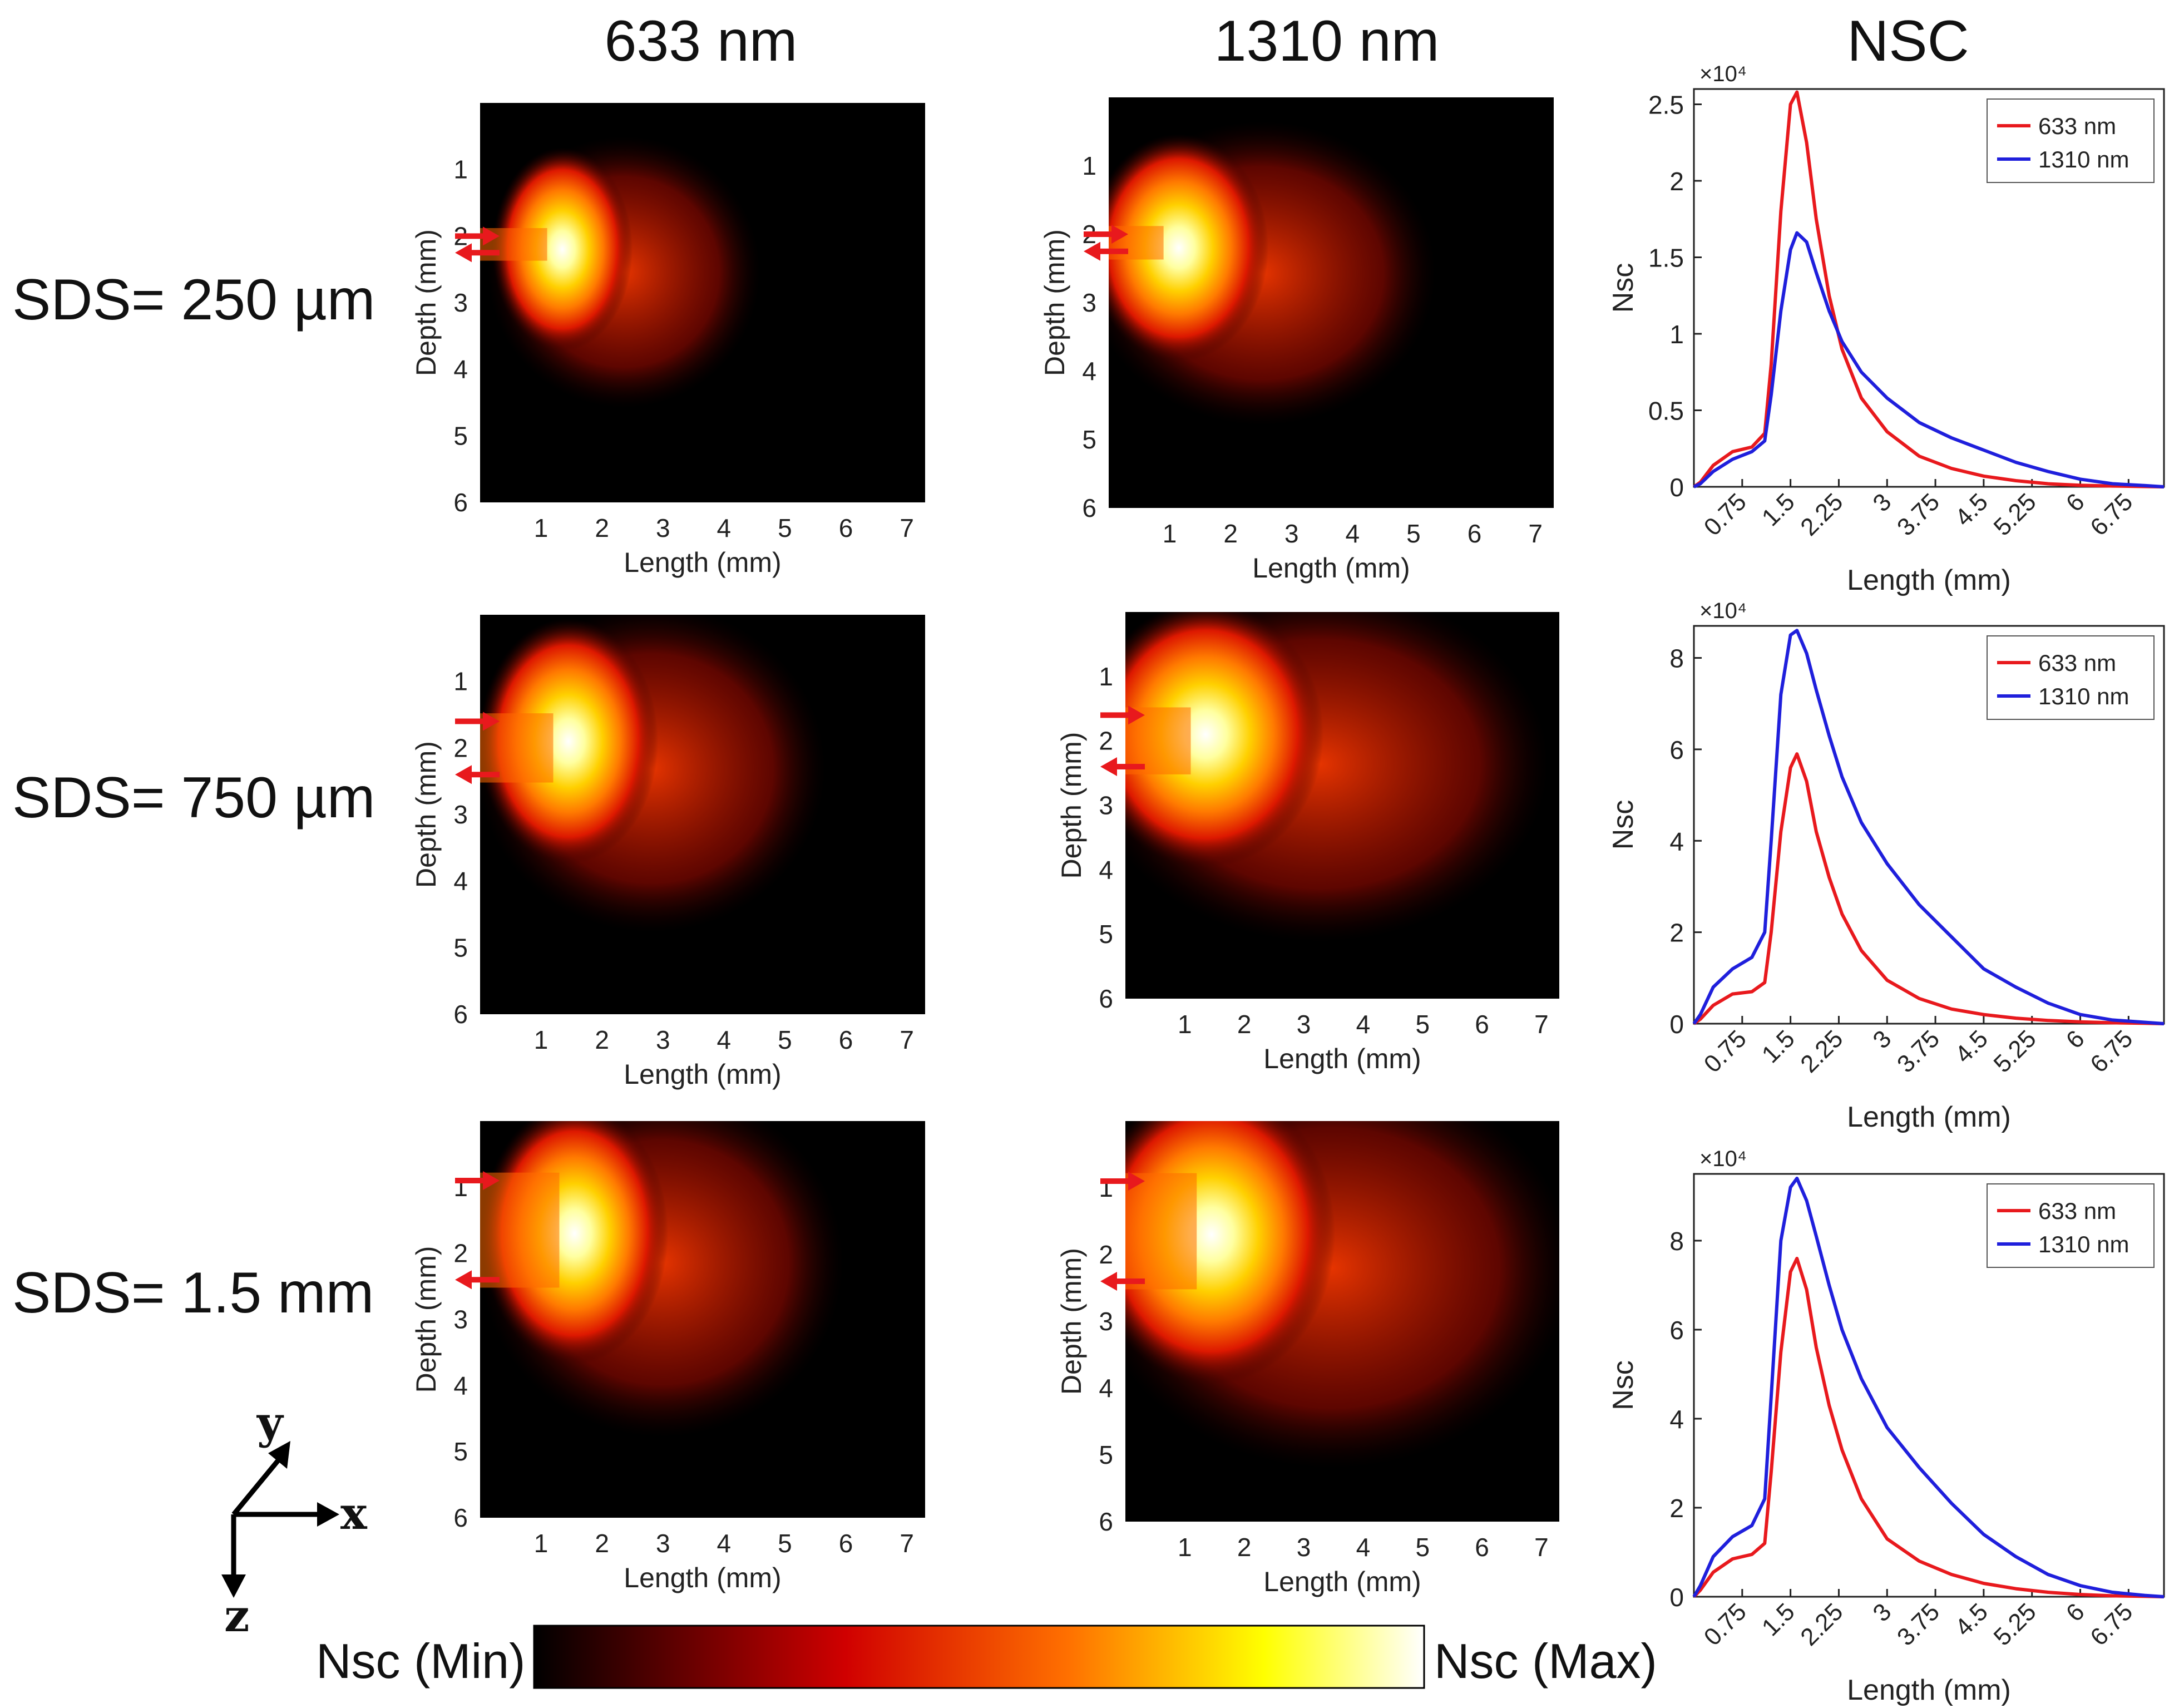  What do you see at coordinates (1666, 258) in the screenshot?
I see `ytick-label: 1.5` at bounding box center [1666, 258].